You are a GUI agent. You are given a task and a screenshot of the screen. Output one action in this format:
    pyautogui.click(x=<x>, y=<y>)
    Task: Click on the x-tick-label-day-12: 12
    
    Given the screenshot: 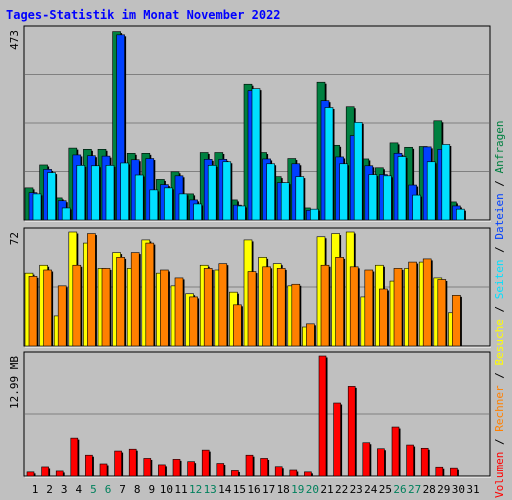 What is the action you would take?
    pyautogui.click(x=195, y=489)
    